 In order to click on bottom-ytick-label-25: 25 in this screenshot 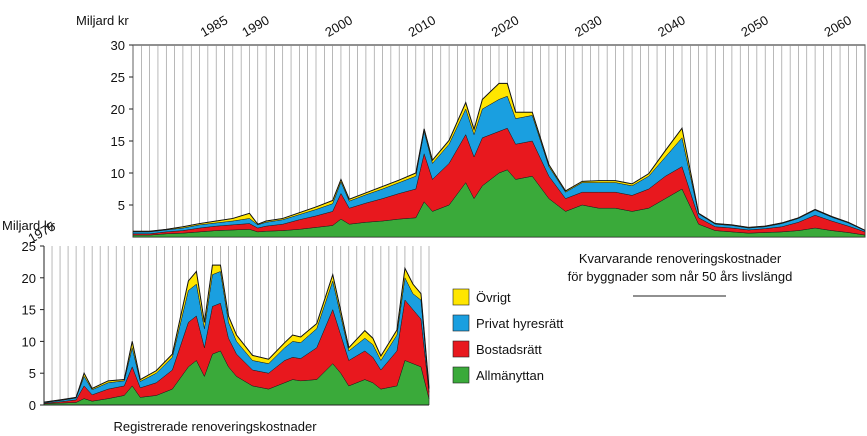, I will do `click(29, 246)`.